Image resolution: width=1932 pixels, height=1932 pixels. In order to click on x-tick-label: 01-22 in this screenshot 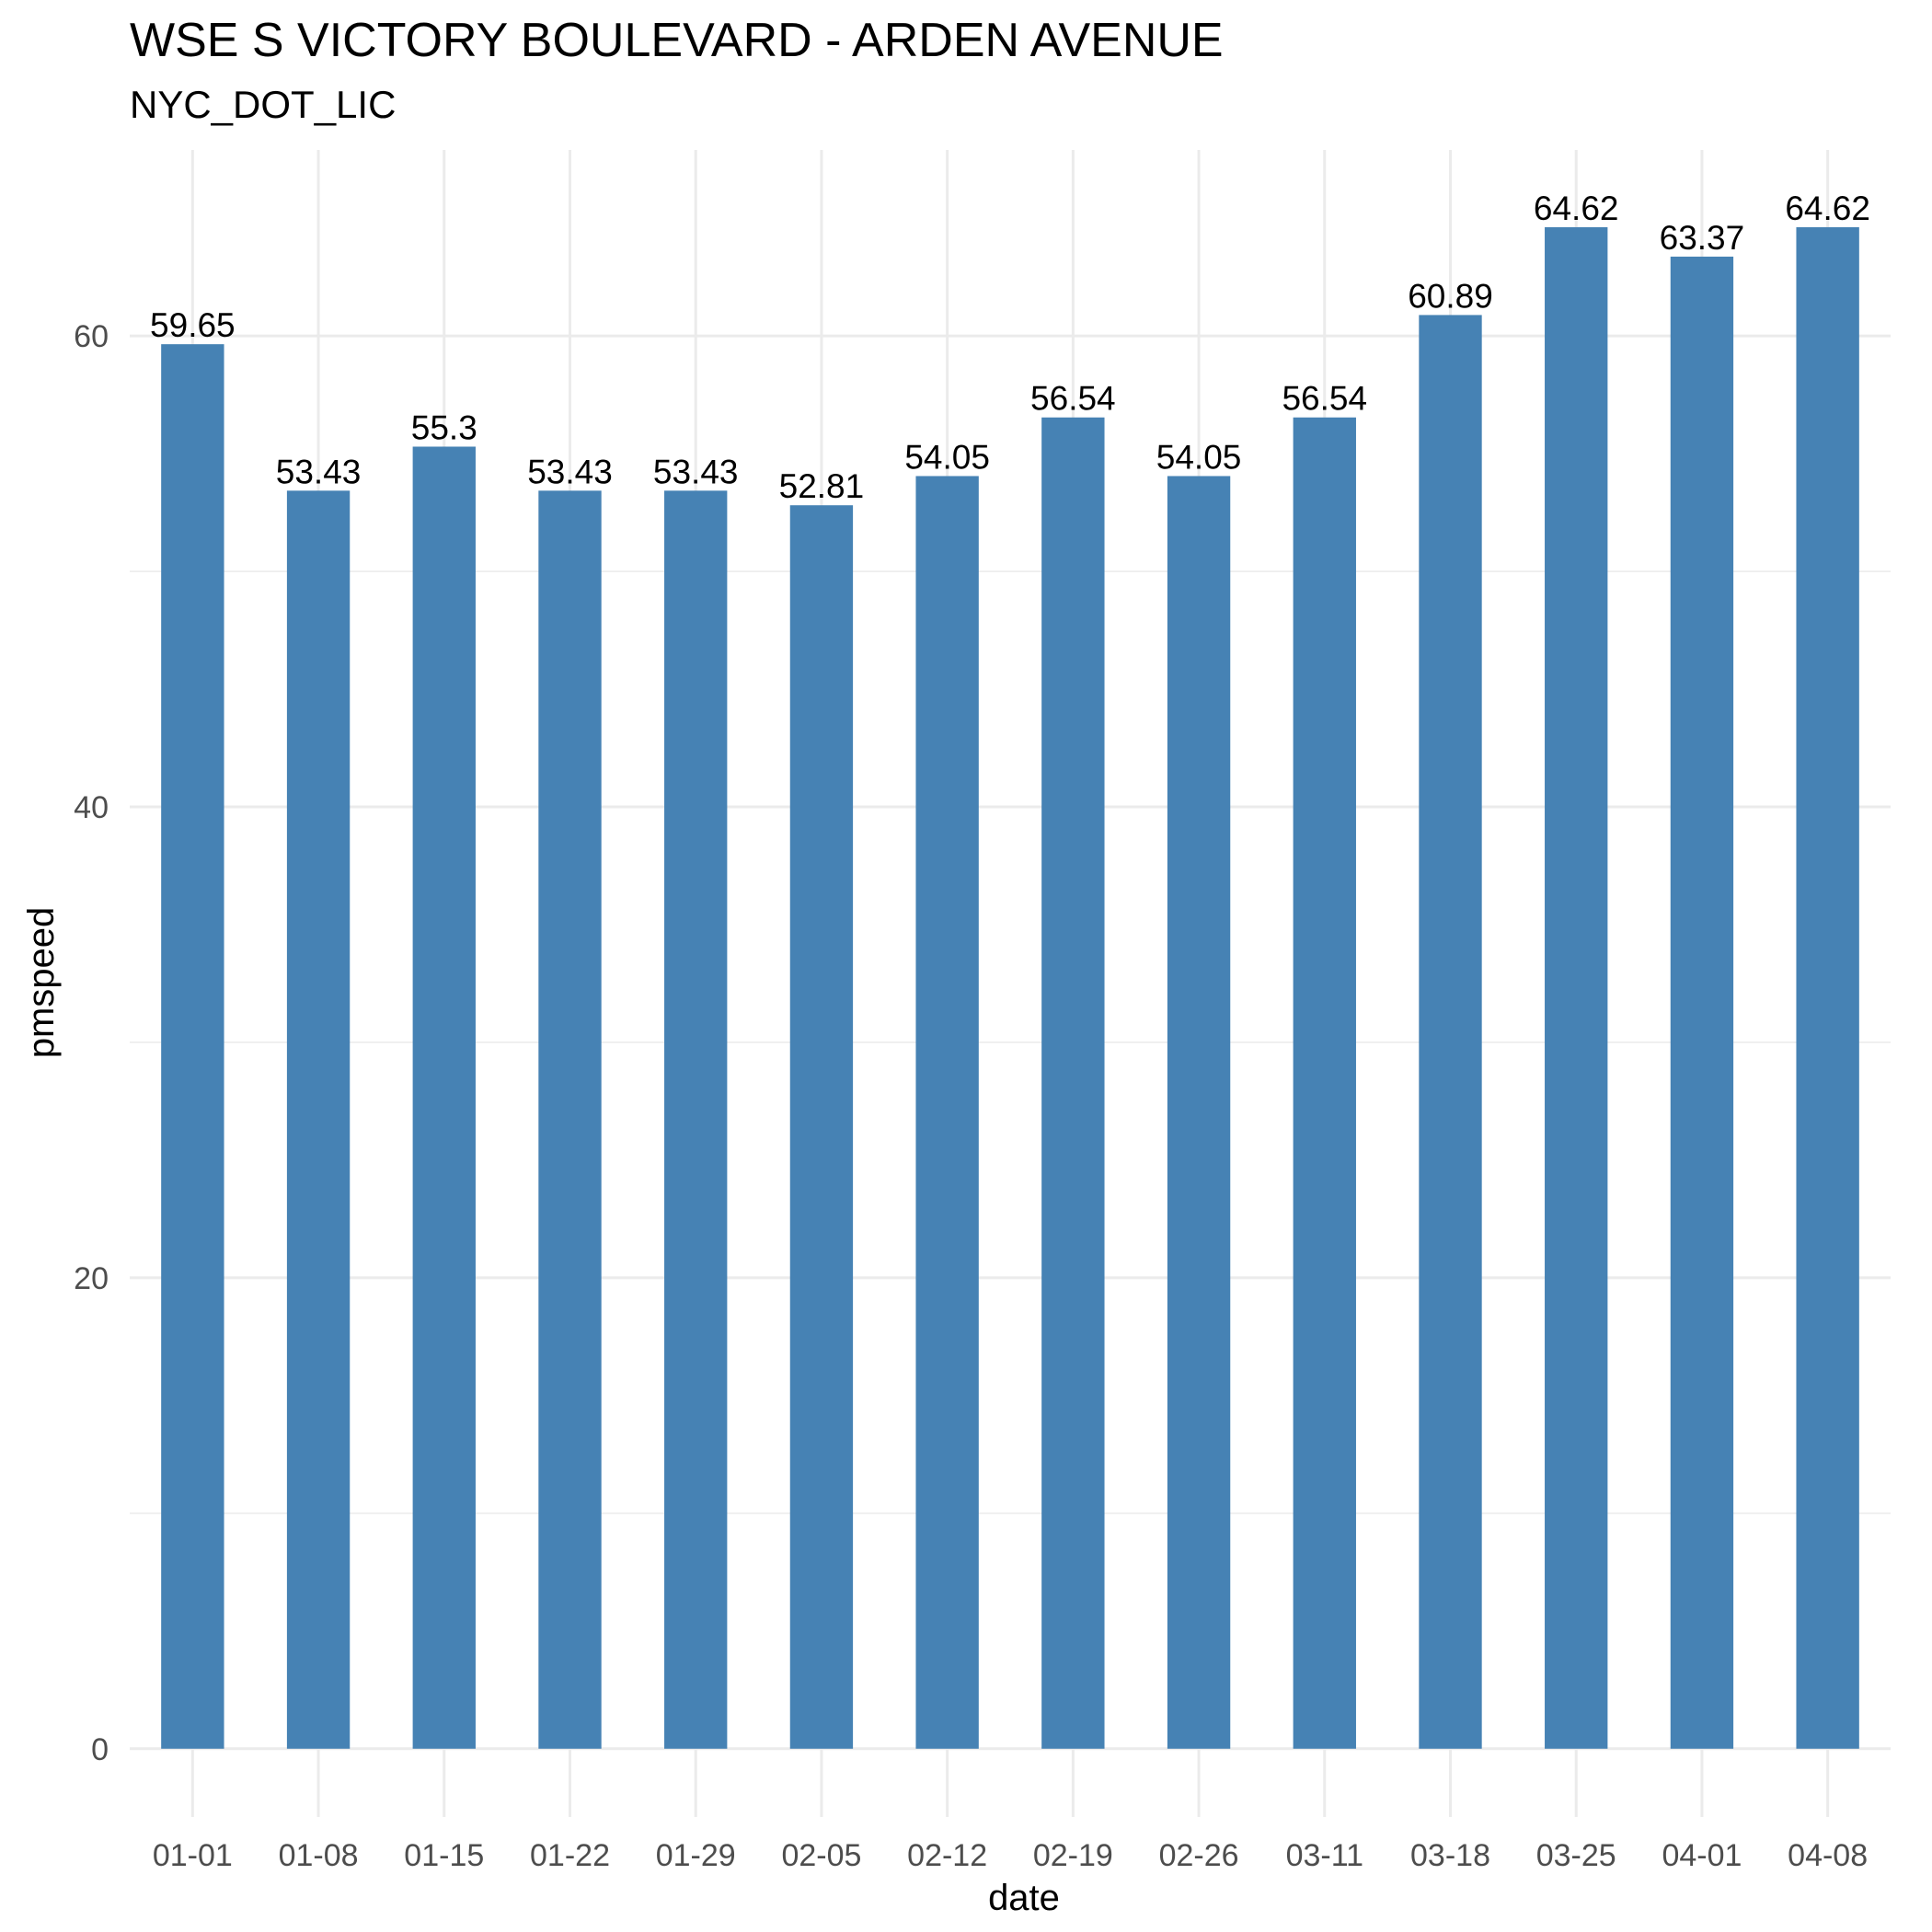, I will do `click(570, 1855)`.